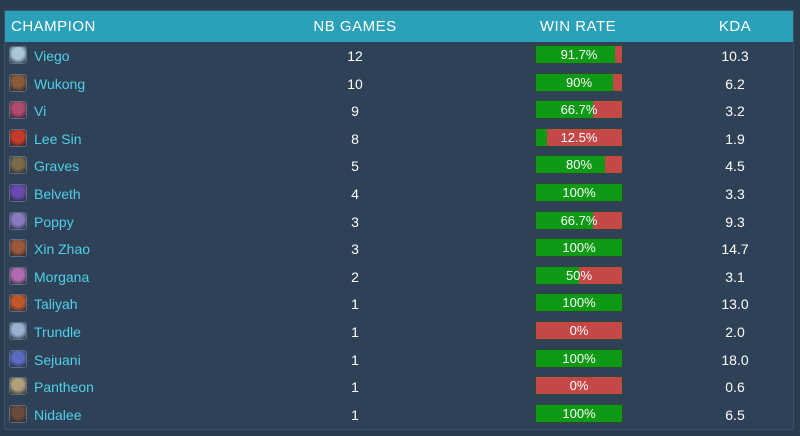 This screenshot has height=436, width=800. Describe the element at coordinates (355, 111) in the screenshot. I see `games-count: 9` at that location.